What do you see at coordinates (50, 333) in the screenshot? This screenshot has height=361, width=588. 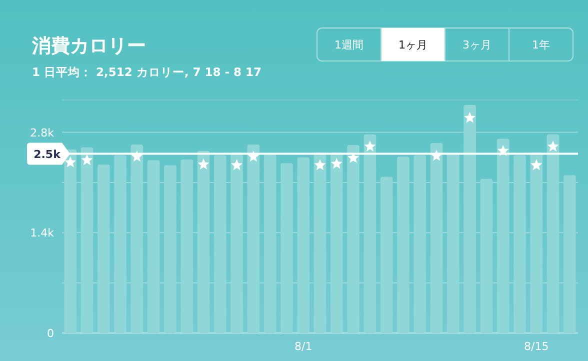 I see `y-tick-label: 0` at bounding box center [50, 333].